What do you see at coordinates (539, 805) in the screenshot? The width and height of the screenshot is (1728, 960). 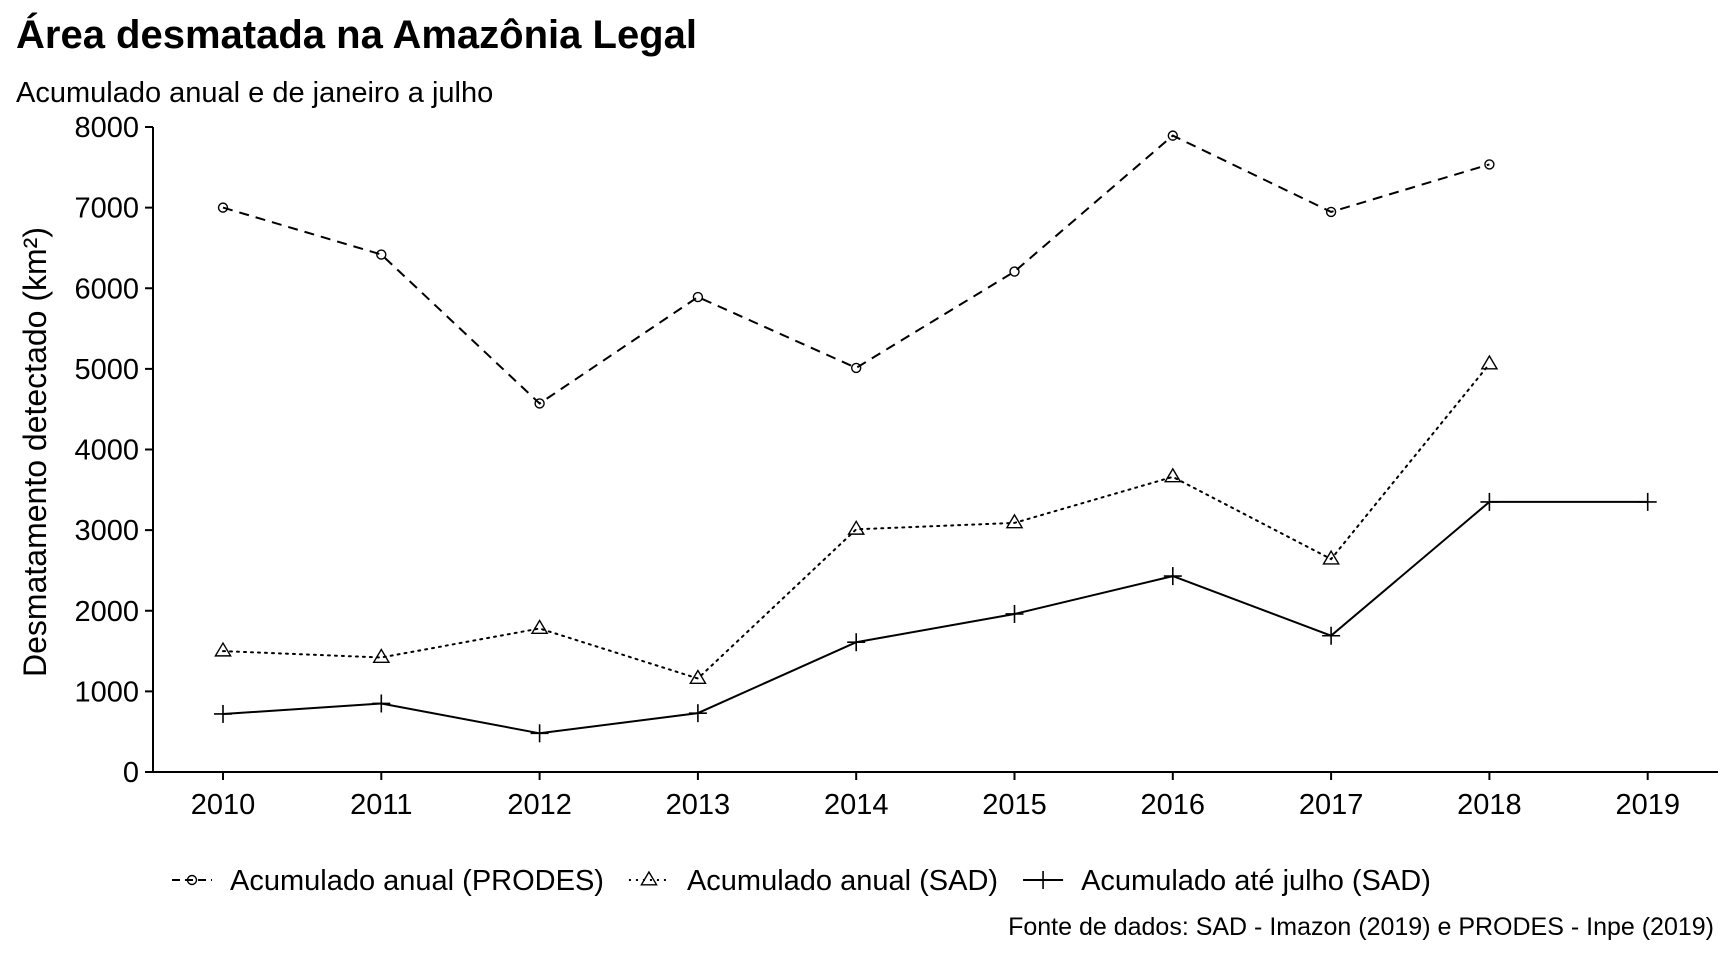 I see `x-tick-label: 2012` at bounding box center [539, 805].